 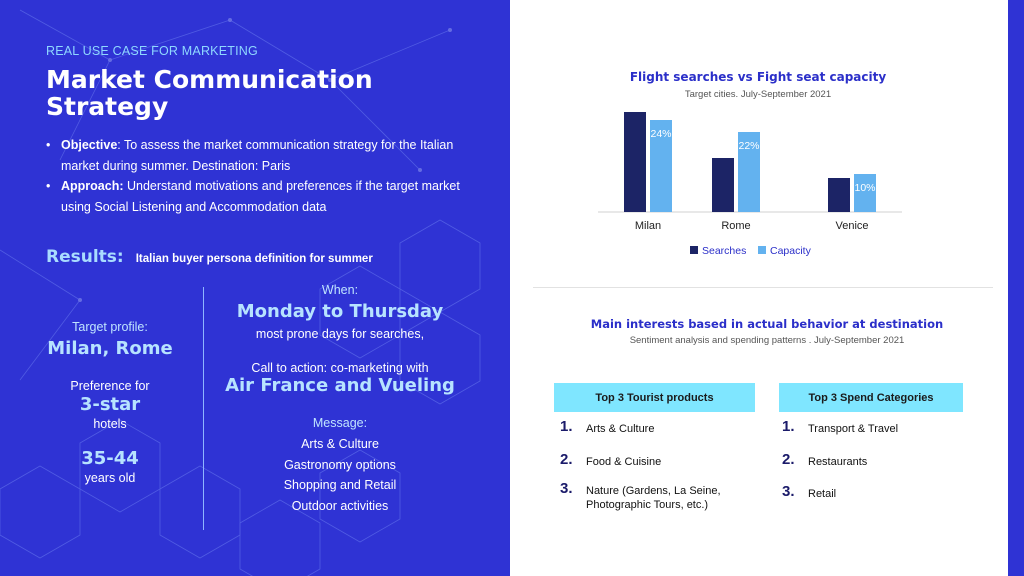 I want to click on spend-categories-header: Top 3 Spend Categories, so click(x=871, y=397).